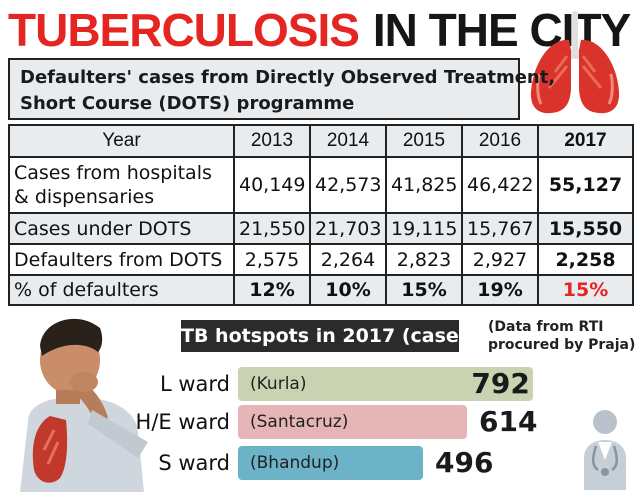 The width and height of the screenshot is (635, 502). Describe the element at coordinates (121, 141) in the screenshot. I see `header-year: Year` at that location.